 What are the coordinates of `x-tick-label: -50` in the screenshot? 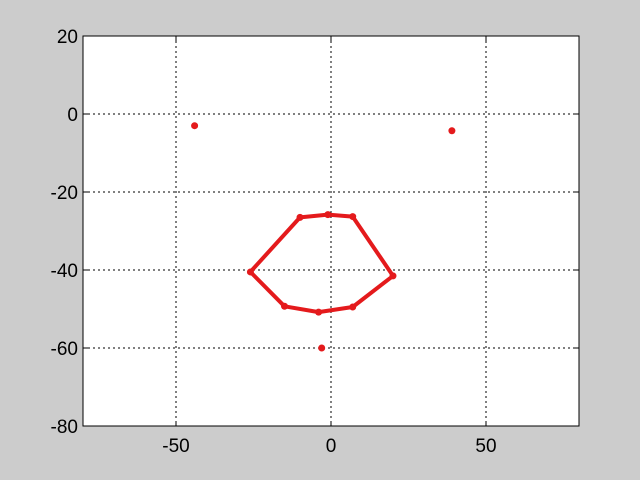 It's located at (175, 446).